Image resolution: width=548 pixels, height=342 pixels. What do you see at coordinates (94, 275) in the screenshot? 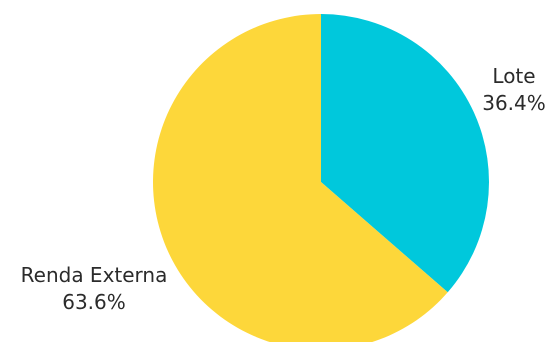
I see `slice-label-renda-externa: Renda Externa` at bounding box center [94, 275].